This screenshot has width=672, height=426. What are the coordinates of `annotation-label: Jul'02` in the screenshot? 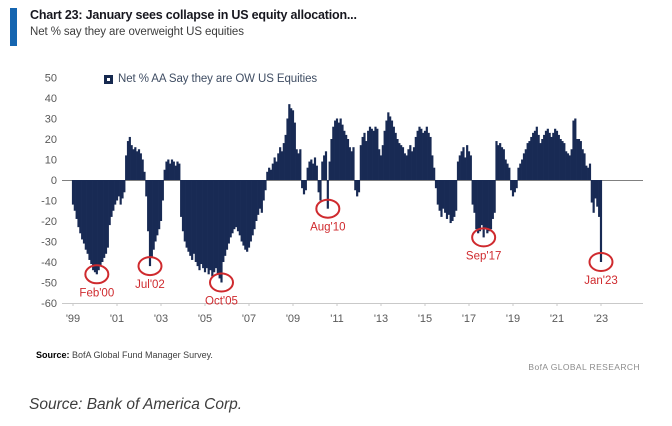 It's located at (150, 285).